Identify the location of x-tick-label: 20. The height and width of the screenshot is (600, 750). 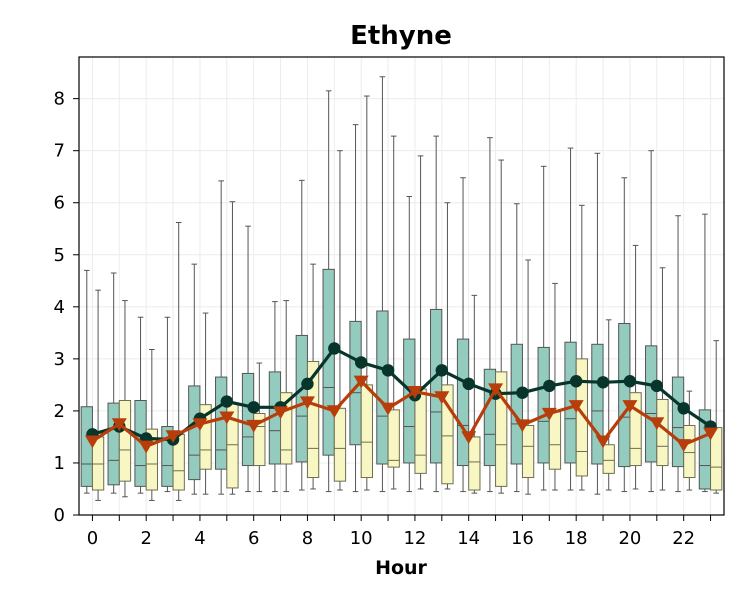
(629, 538).